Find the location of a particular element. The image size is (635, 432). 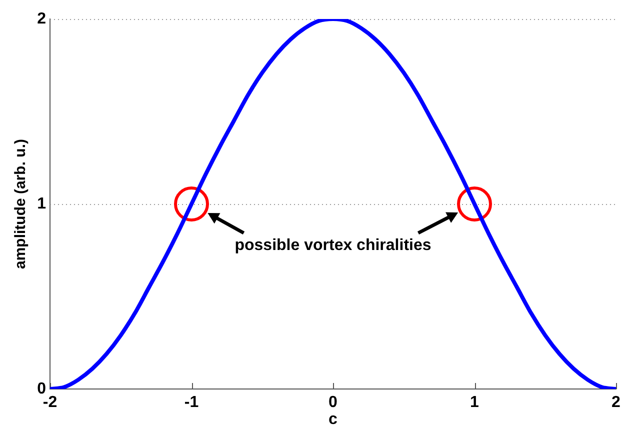

y-axis-title: amplitude (arb. u.) is located at coordinates (21, 204).